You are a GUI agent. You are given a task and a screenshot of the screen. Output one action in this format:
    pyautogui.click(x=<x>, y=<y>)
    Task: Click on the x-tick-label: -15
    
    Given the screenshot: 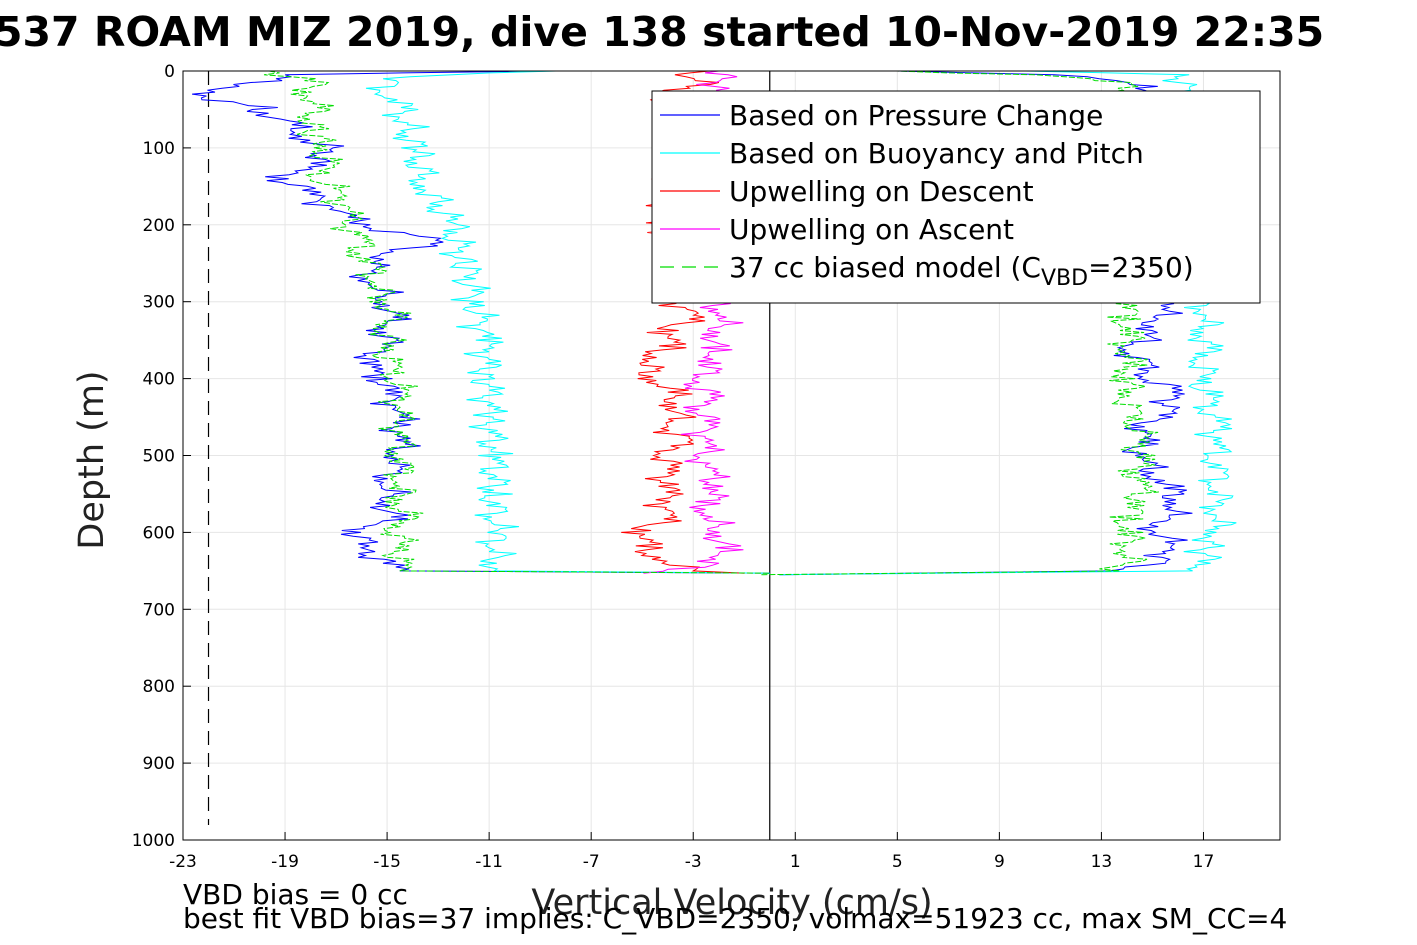 What is the action you would take?
    pyautogui.click(x=387, y=862)
    